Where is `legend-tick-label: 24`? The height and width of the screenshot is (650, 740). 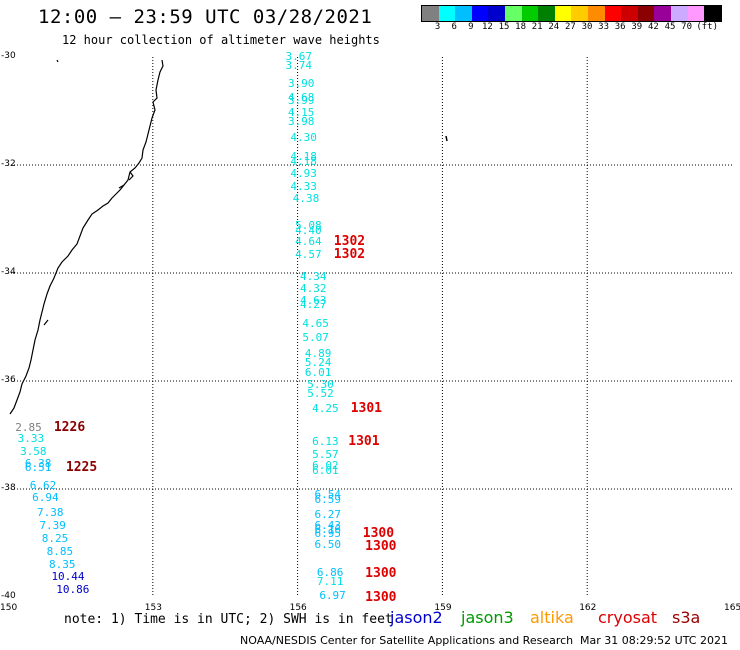 legend-tick-label: 24 is located at coordinates (554, 27).